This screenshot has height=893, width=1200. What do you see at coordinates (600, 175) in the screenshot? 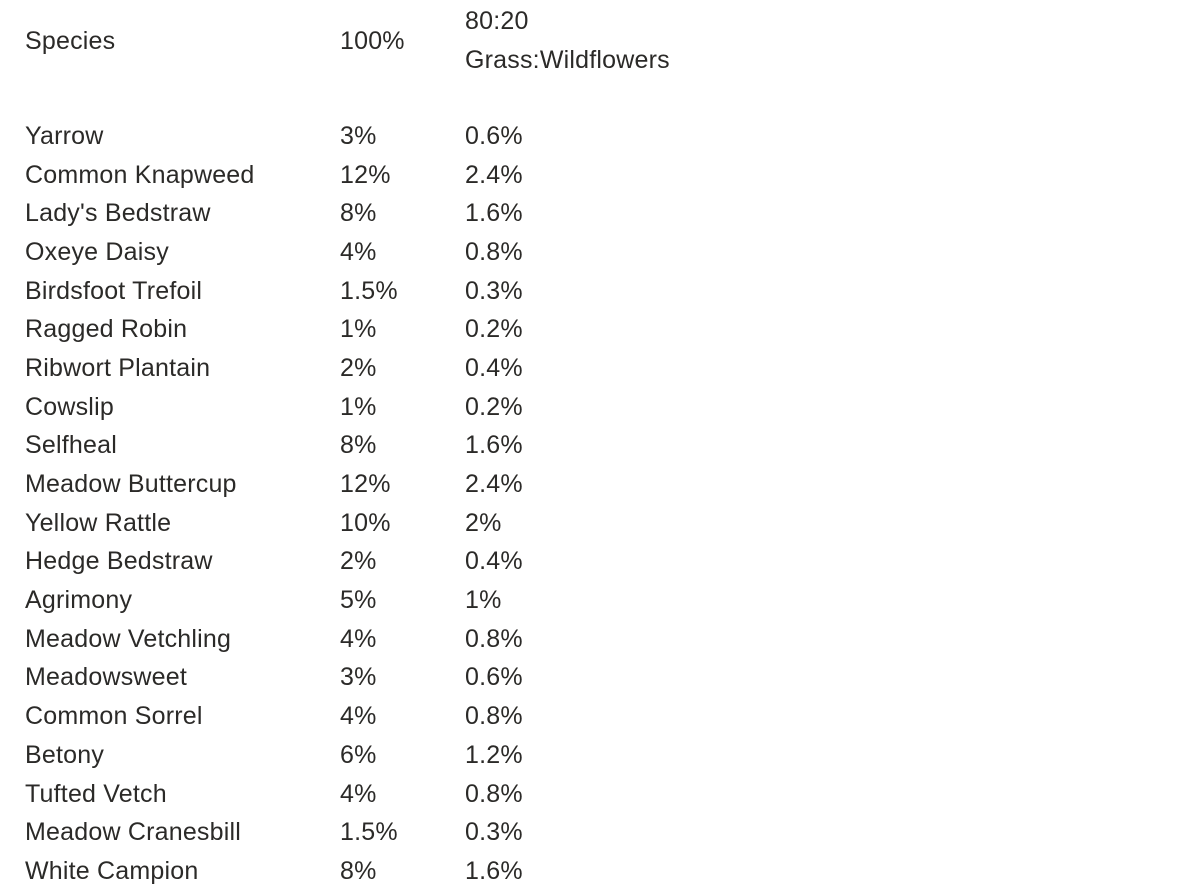
I see `table-row: Common Knapweed 12% 2.4%` at bounding box center [600, 175].